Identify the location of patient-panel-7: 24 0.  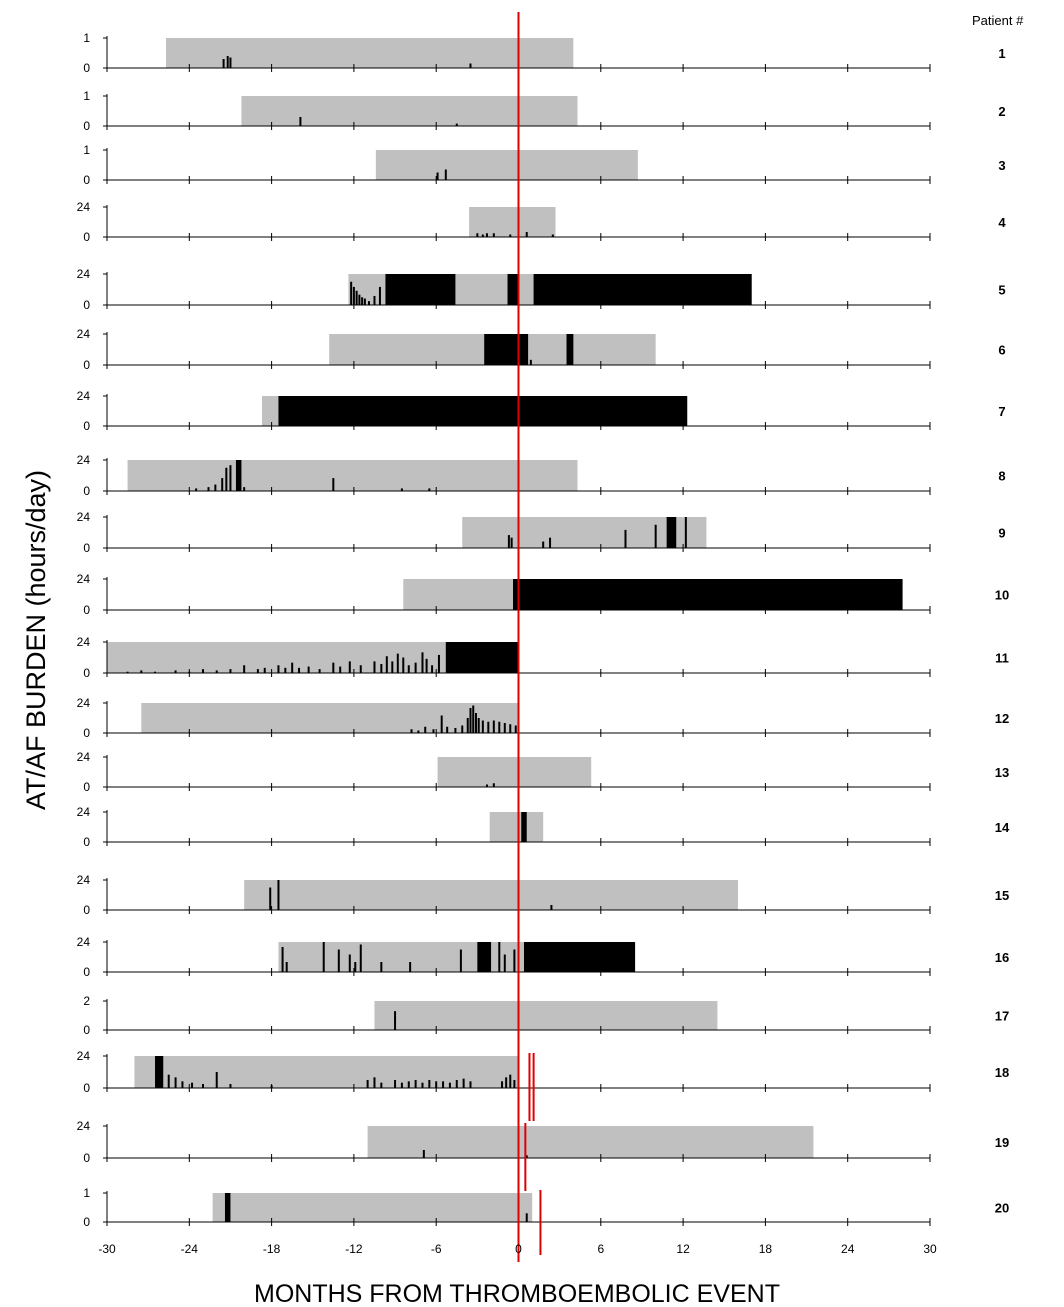
(504, 411).